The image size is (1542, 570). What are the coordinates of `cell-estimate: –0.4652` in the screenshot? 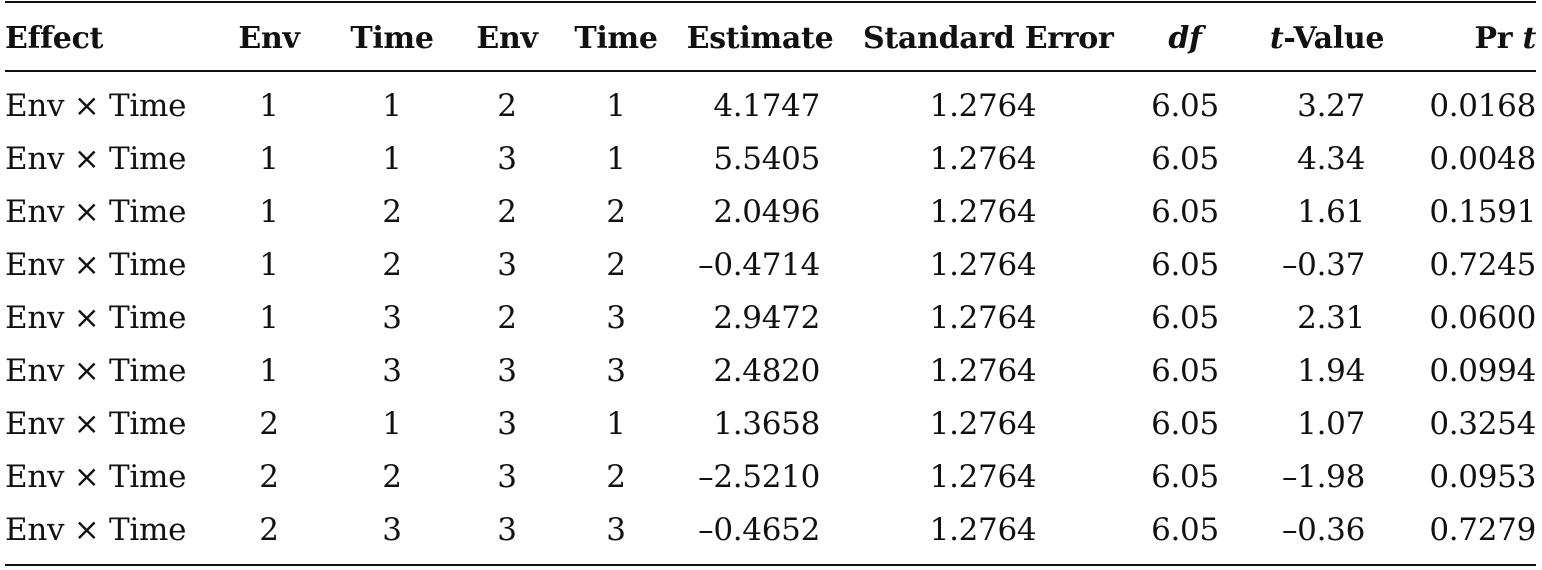 It's located at (759, 530).